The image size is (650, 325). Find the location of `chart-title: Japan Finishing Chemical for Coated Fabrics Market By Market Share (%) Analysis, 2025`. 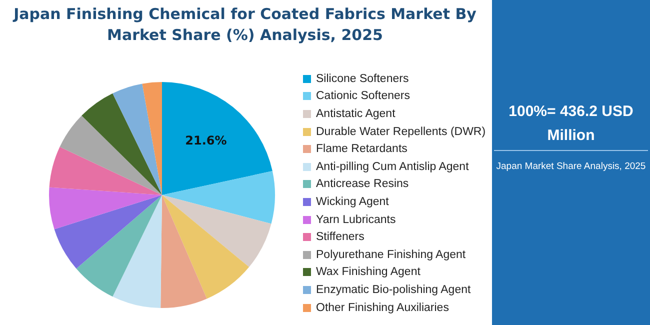

chart-title: Japan Finishing Chemical for Coated Fabrics Market By Market Share (%) Analysis, 2025 is located at coordinates (245, 25).